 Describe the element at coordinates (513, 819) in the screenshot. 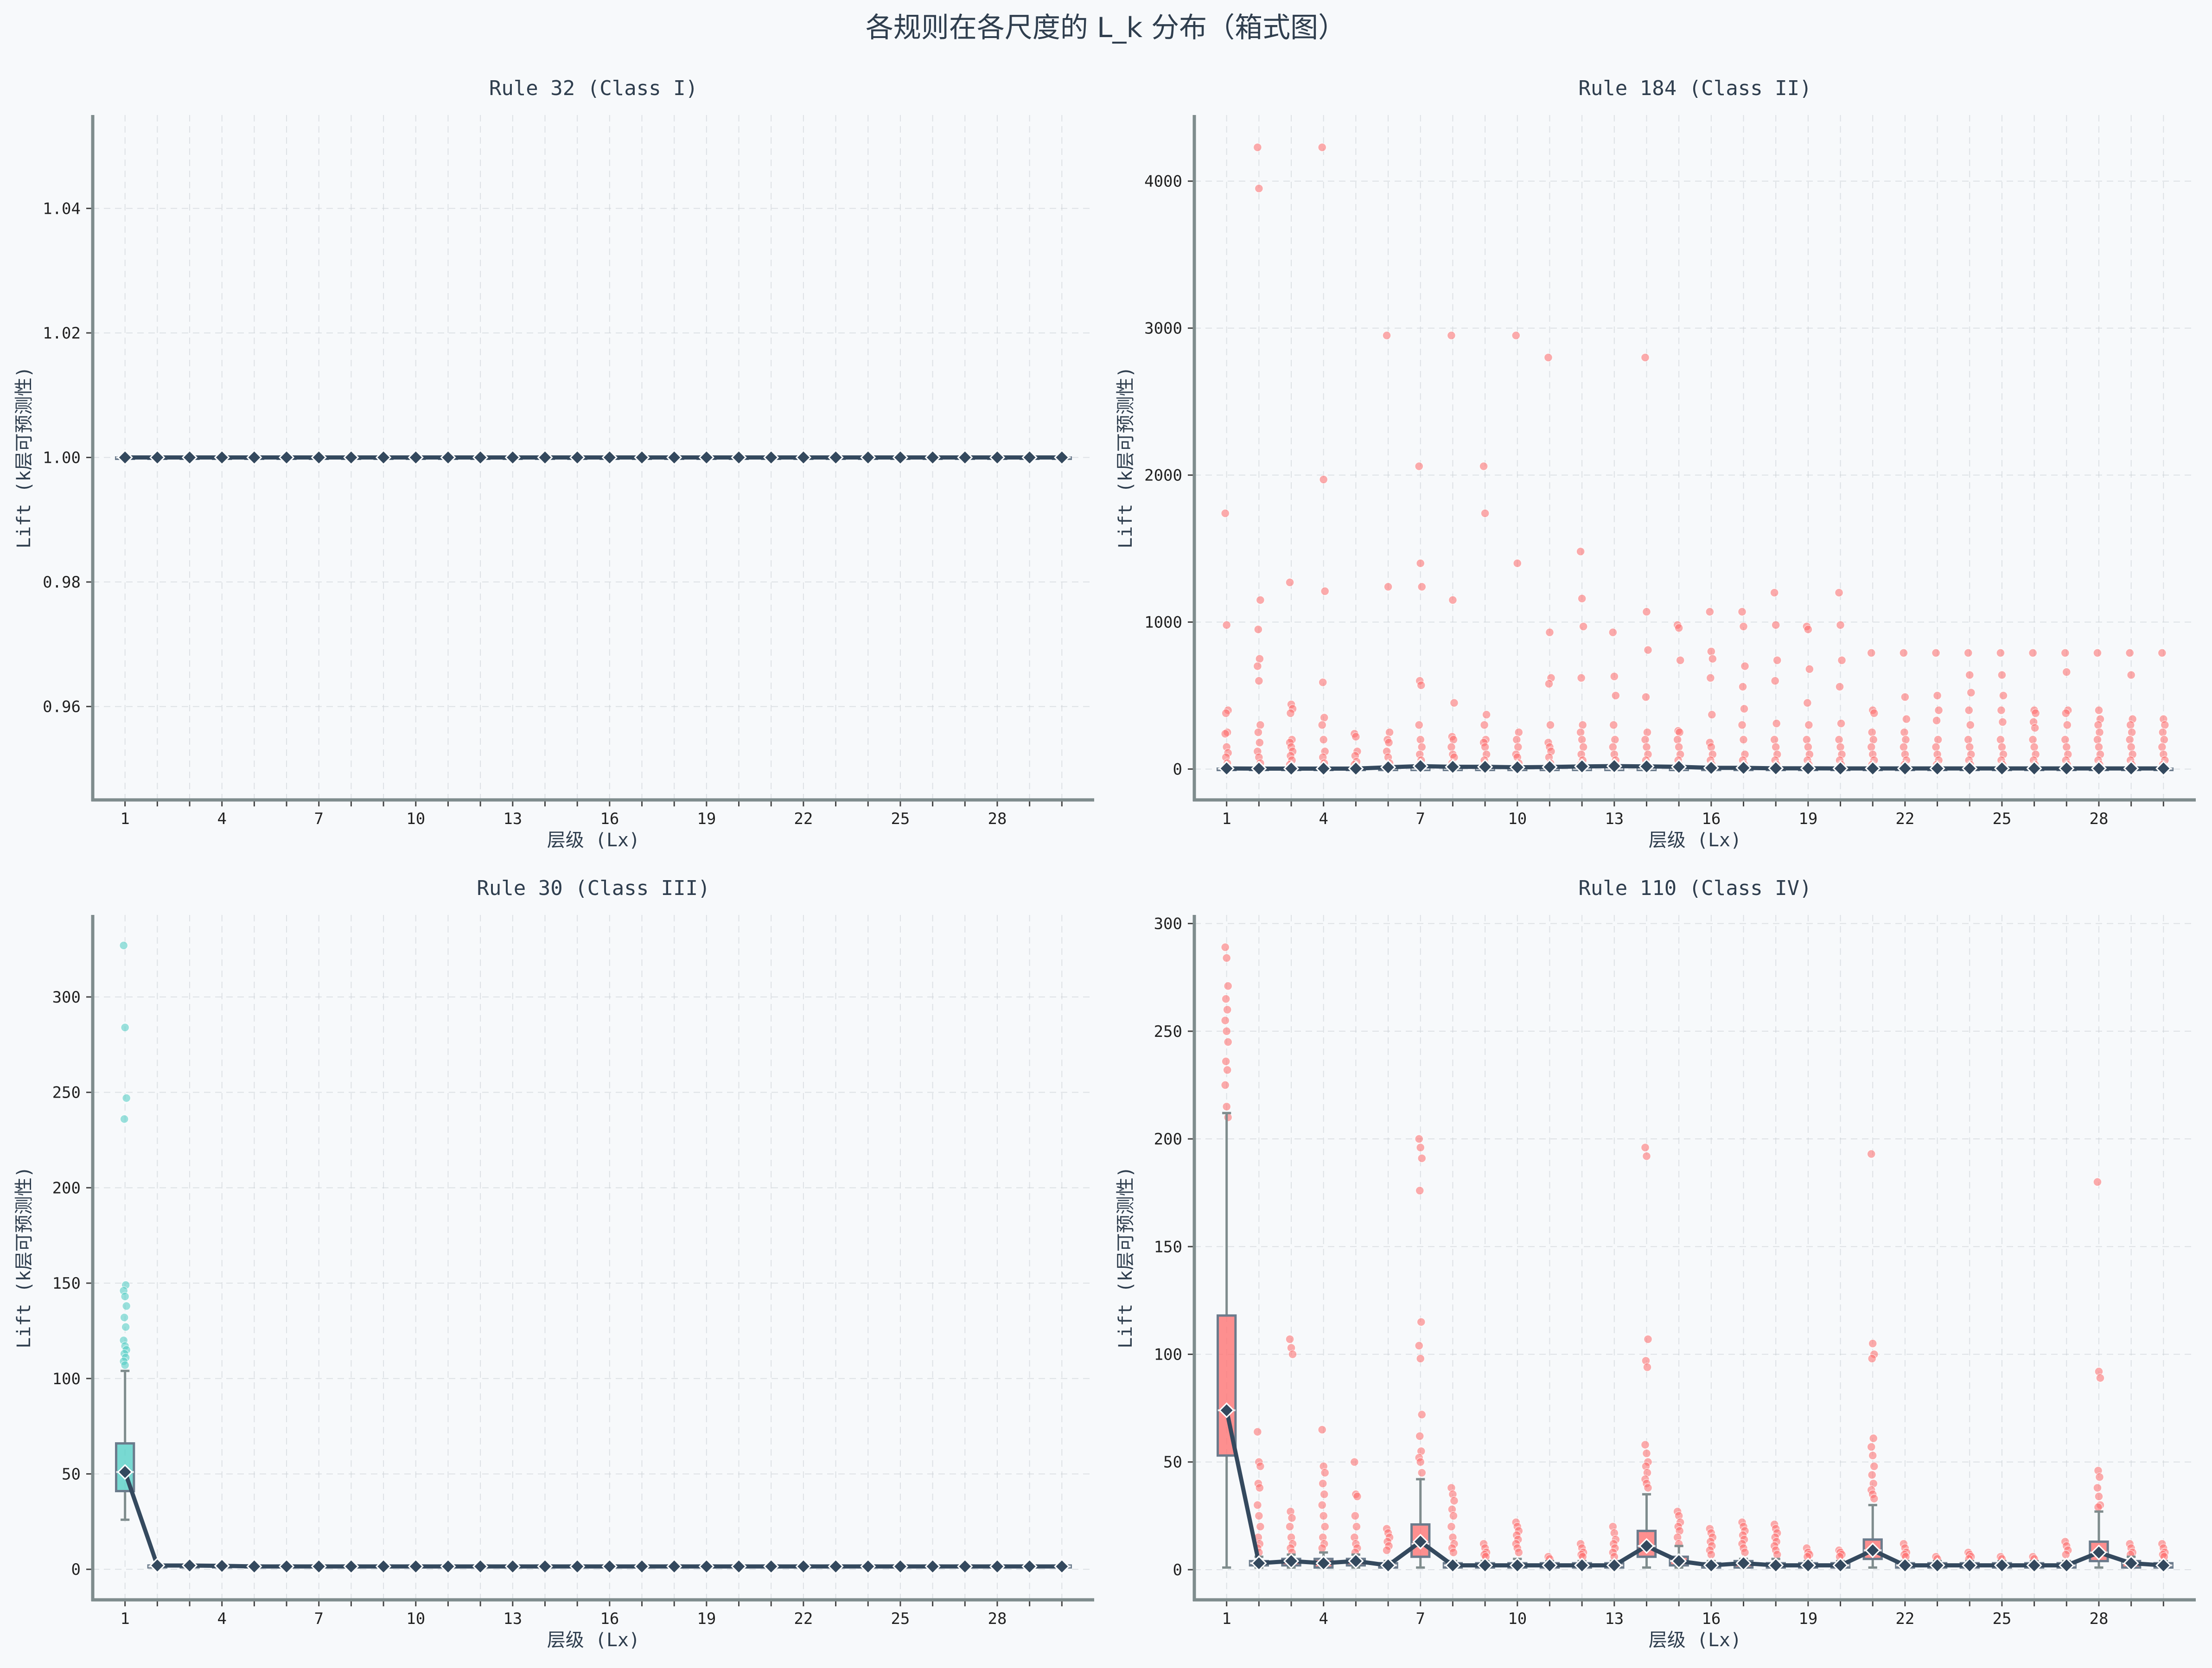

I see `x-tick-label: 13` at that location.